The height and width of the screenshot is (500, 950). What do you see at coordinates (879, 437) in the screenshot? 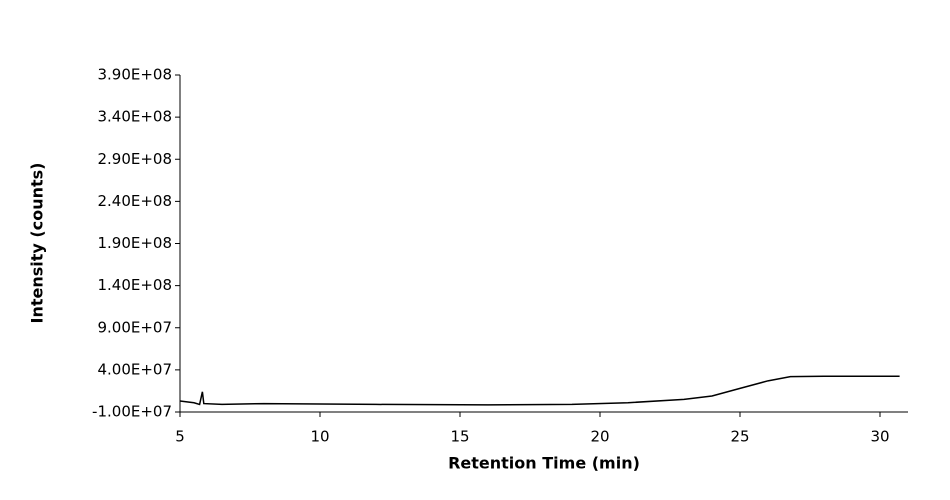
I see `x-tick-label: 30` at bounding box center [879, 437].